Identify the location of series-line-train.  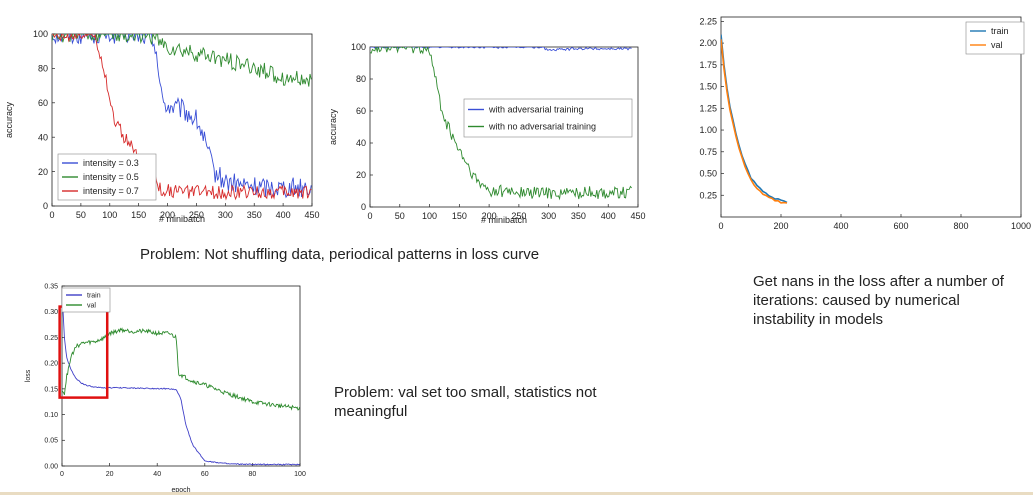
(181, 378).